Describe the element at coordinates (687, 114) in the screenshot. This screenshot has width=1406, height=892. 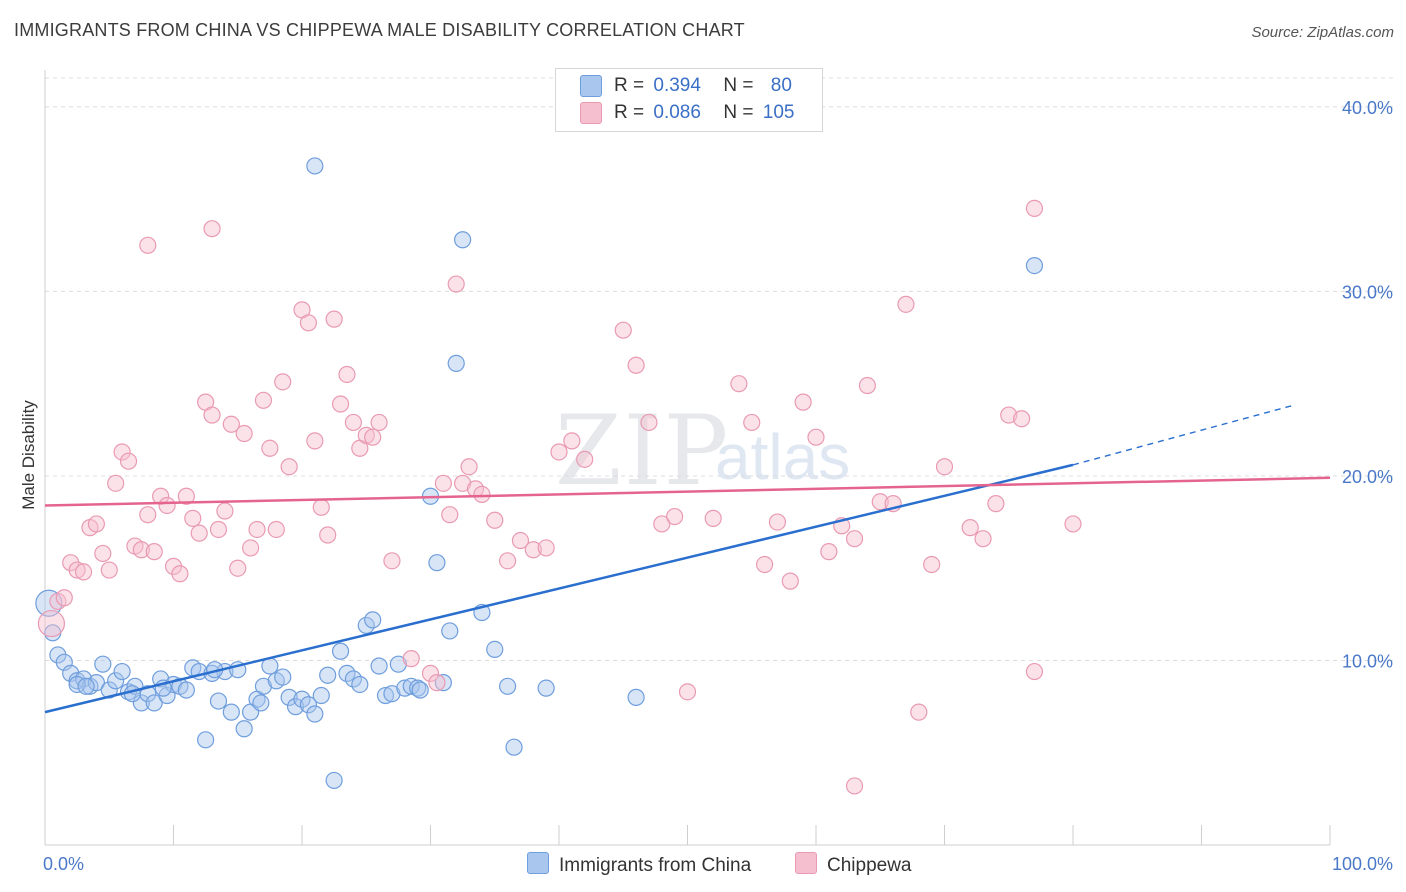
I see `legend-row-chippewa: R = 0.086 N = 105` at that location.